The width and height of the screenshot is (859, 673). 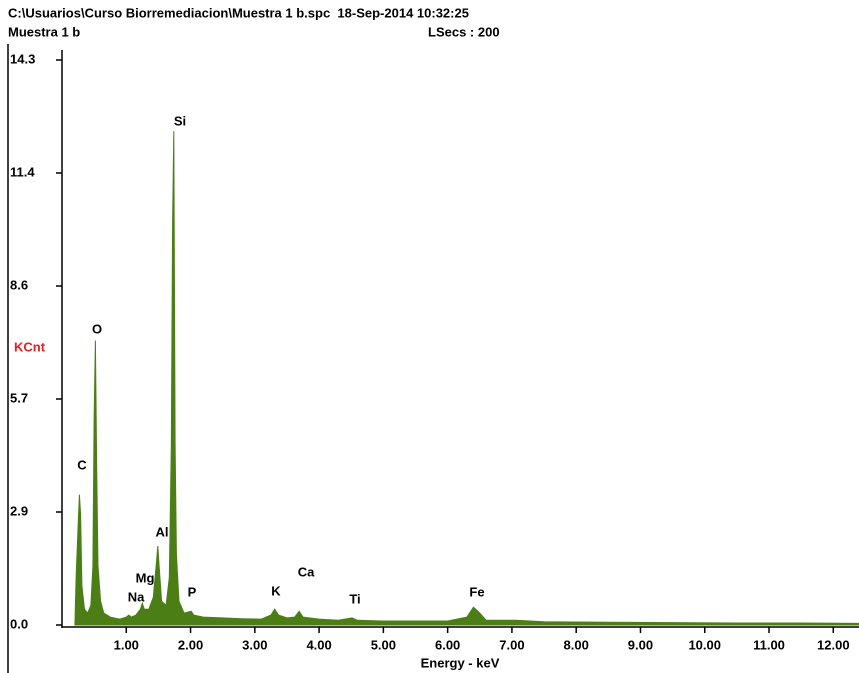 What do you see at coordinates (19, 510) in the screenshot?
I see `y-tick-label: 2.9` at bounding box center [19, 510].